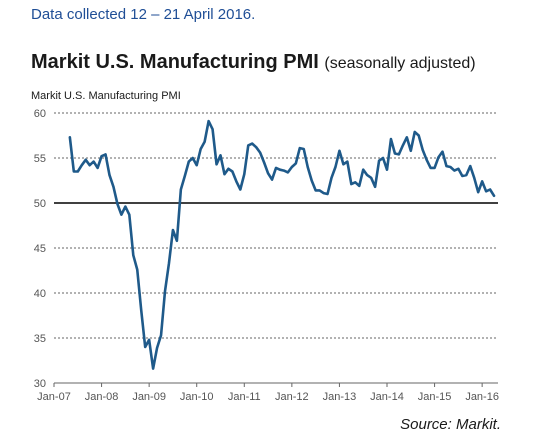  What do you see at coordinates (40, 159) in the screenshot?
I see `y-tick-label: 55` at bounding box center [40, 159].